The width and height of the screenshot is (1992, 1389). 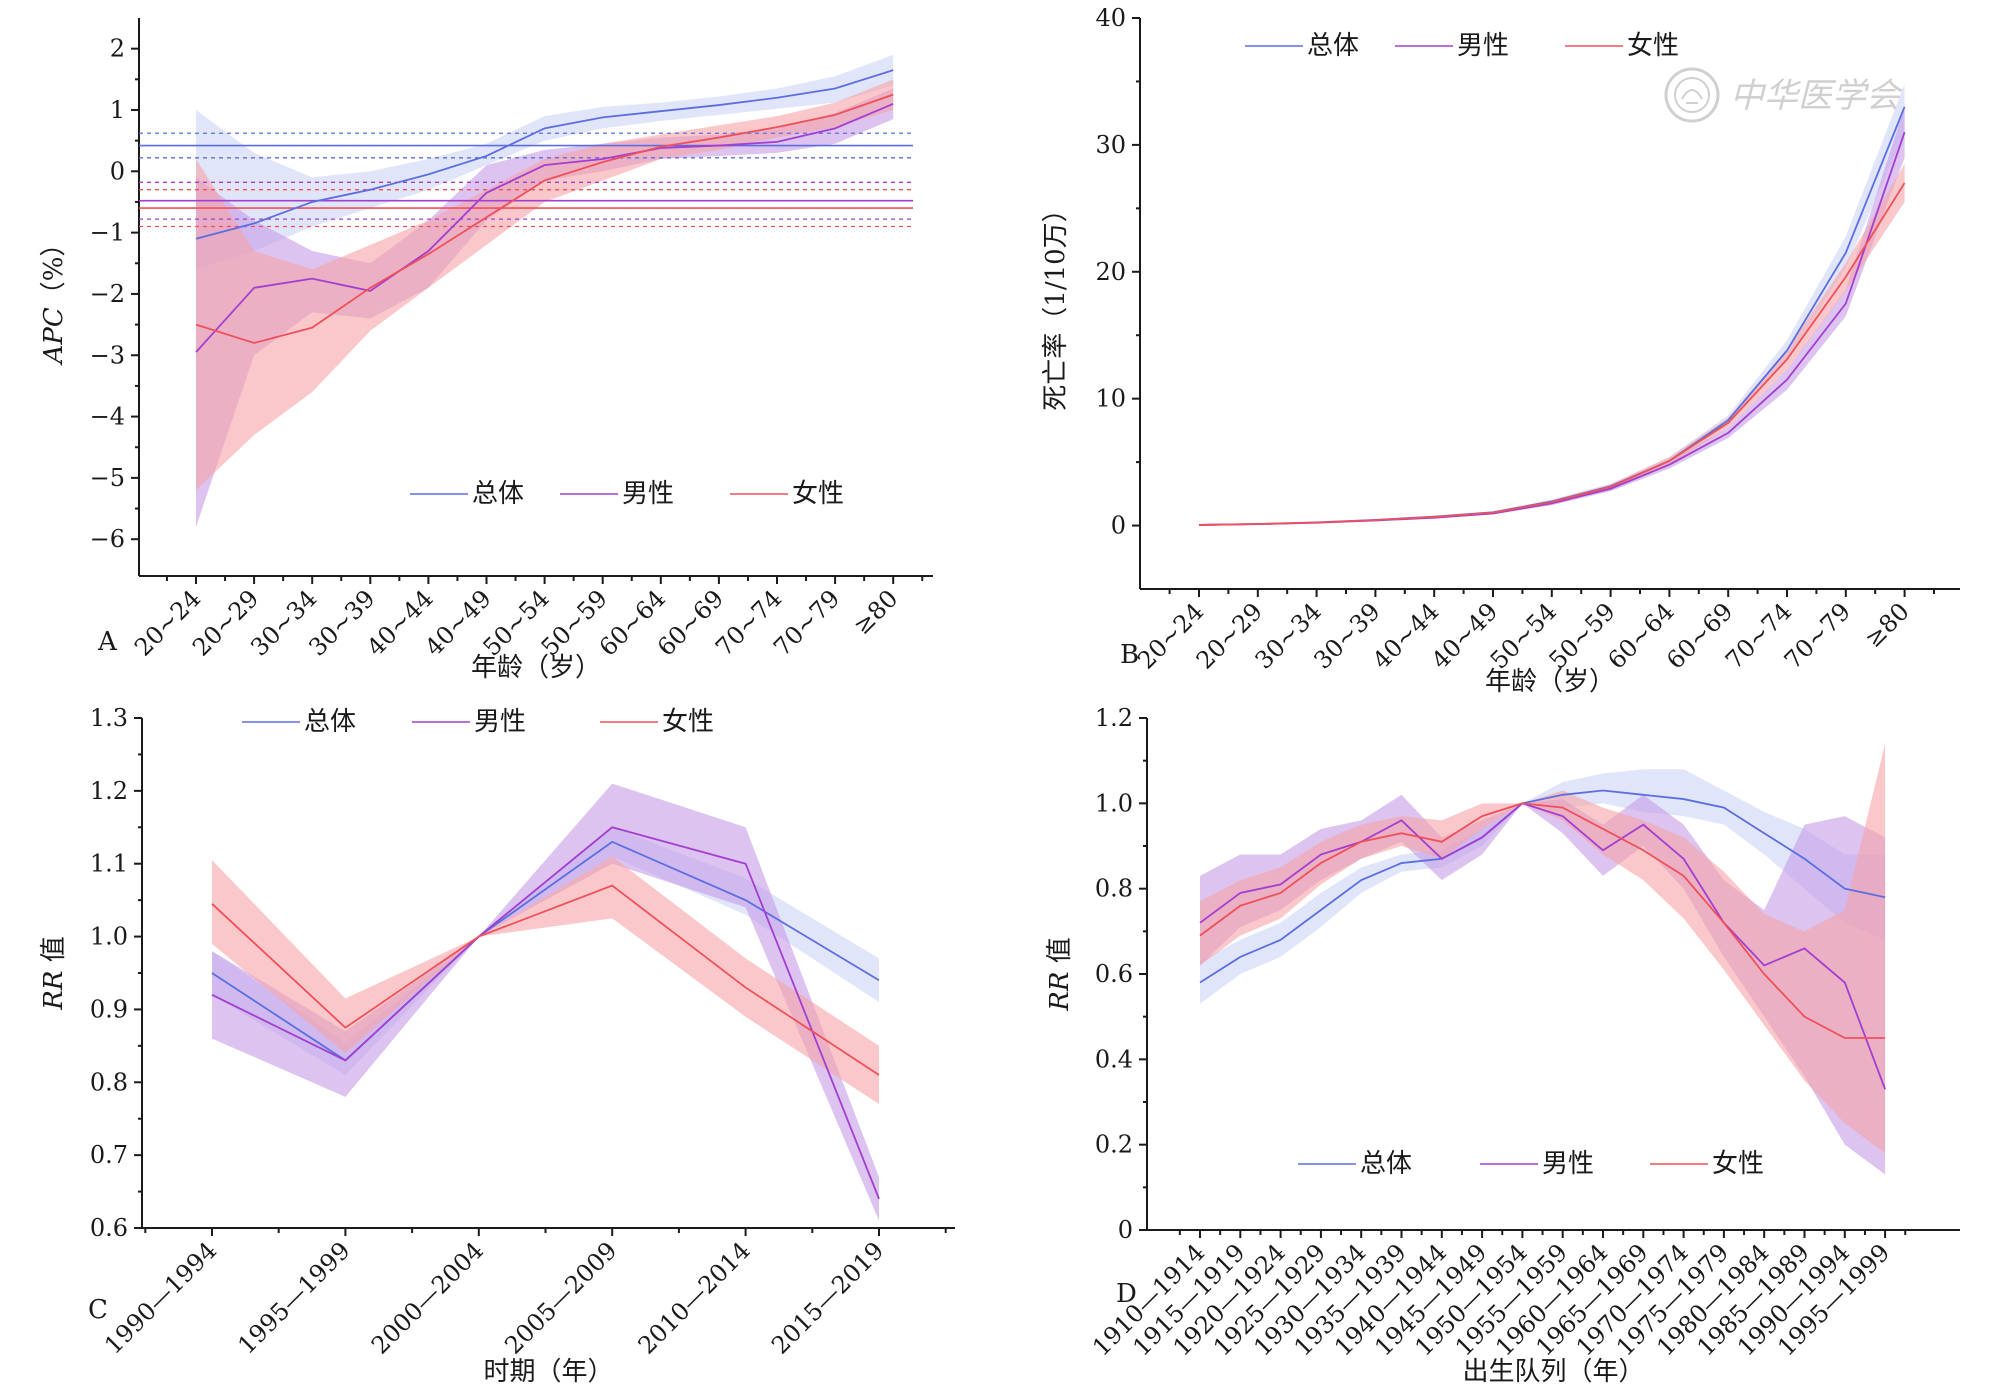 I want to click on panel-c-y-tick-label: 1.2, so click(x=109, y=791).